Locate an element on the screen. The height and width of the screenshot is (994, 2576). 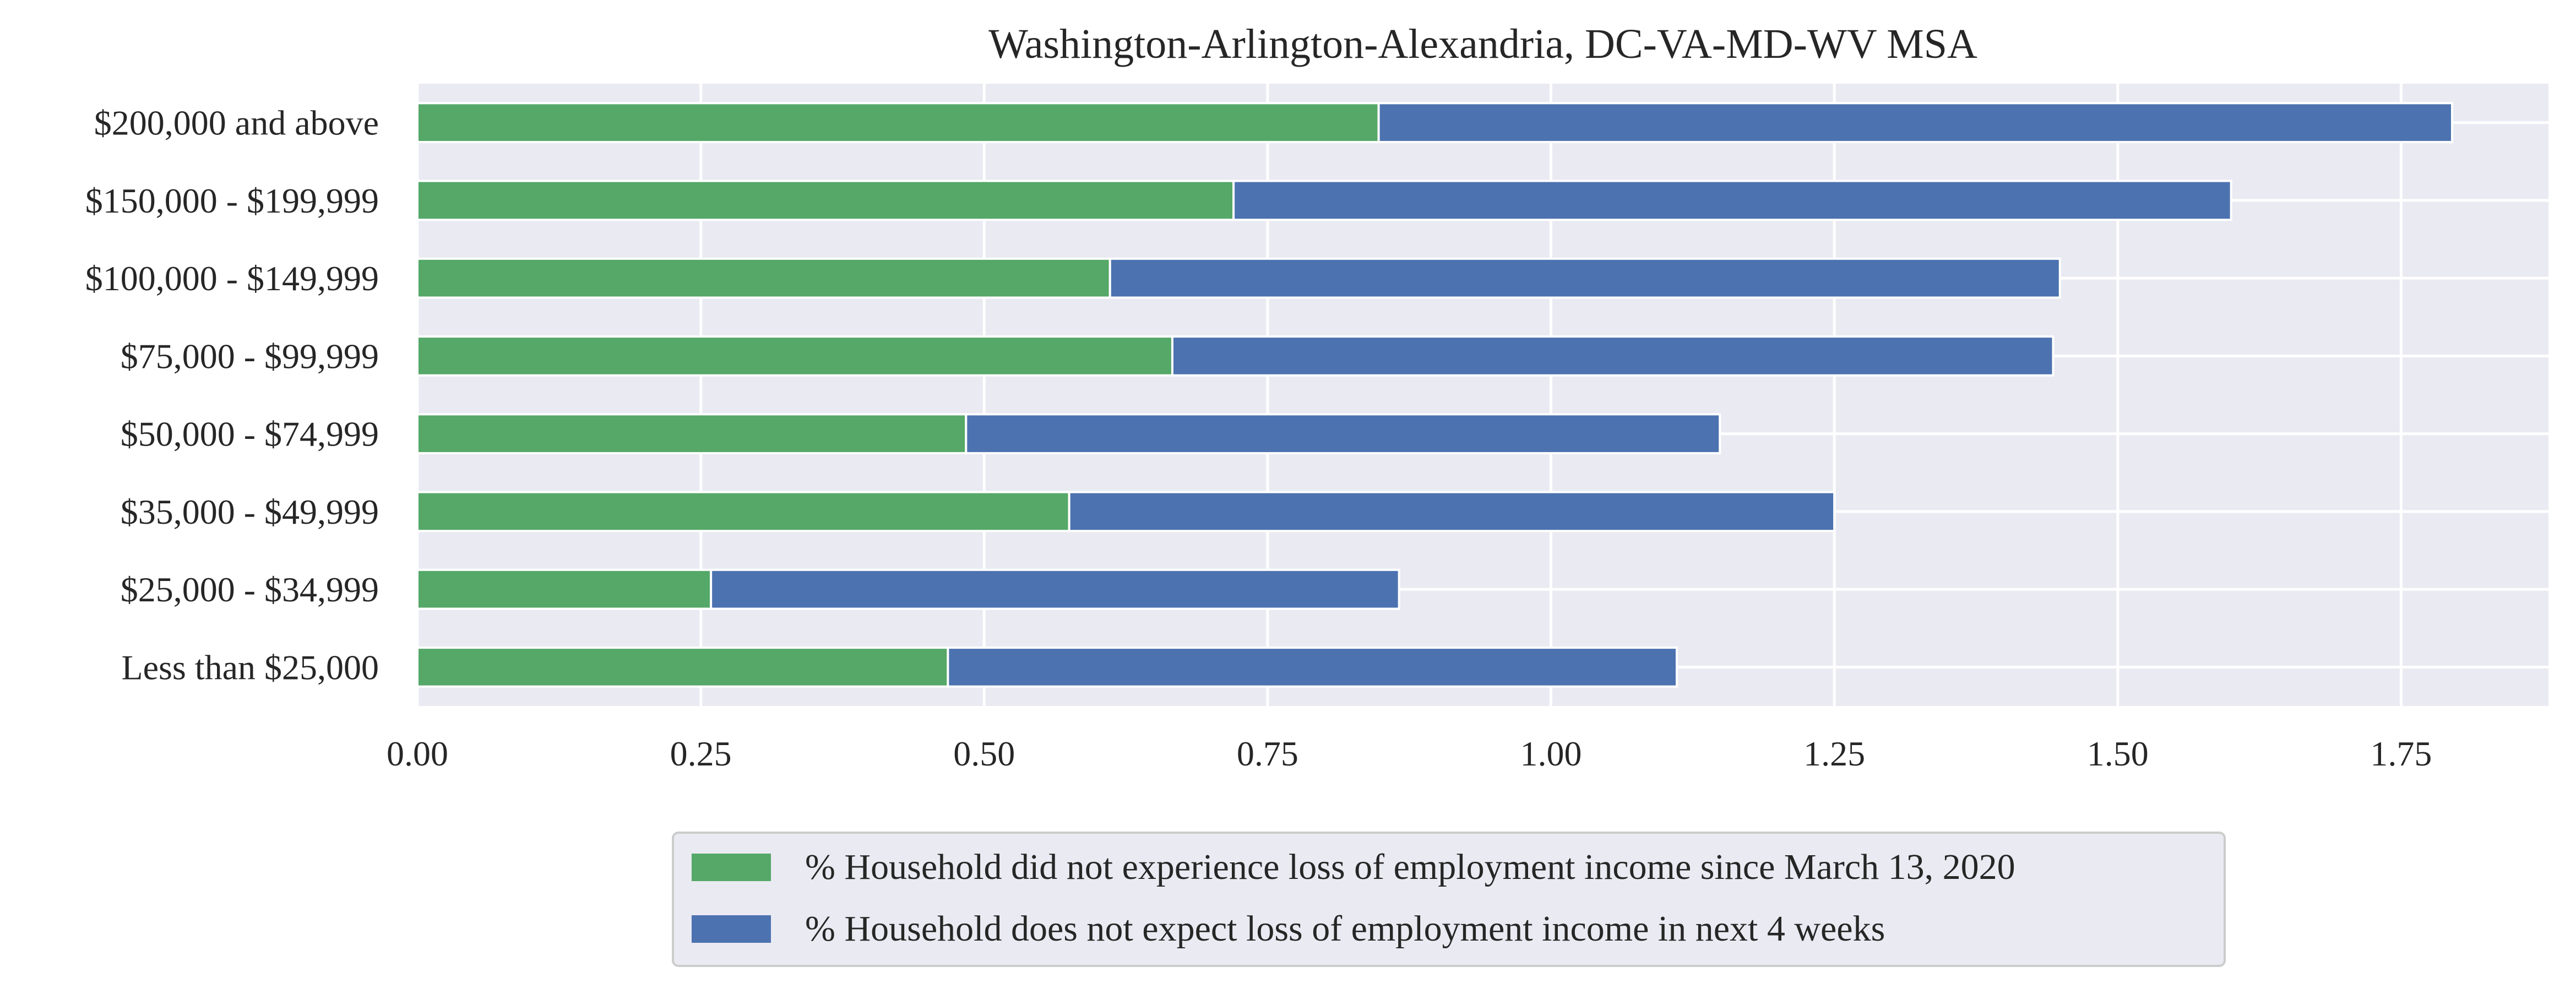
legend-box is located at coordinates (1449, 899).